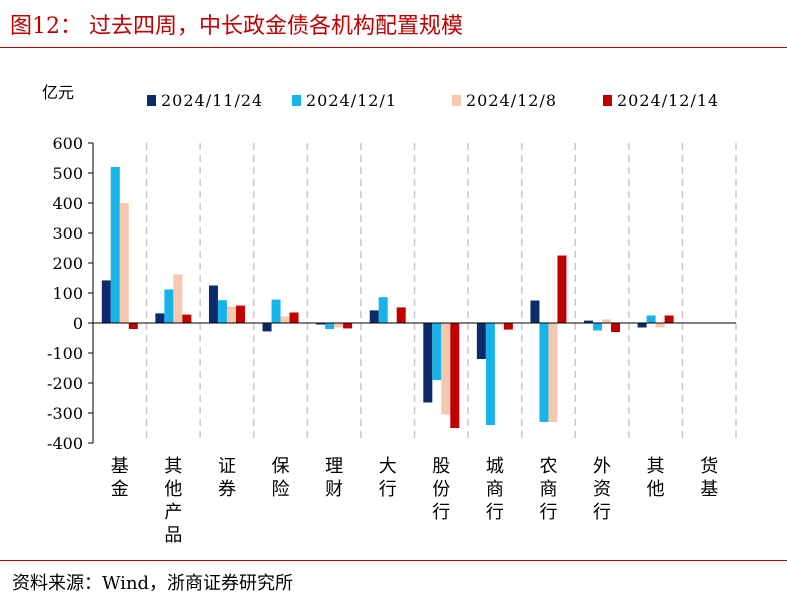  Describe the element at coordinates (120, 478) in the screenshot. I see `x-category-label: 基金` at that location.